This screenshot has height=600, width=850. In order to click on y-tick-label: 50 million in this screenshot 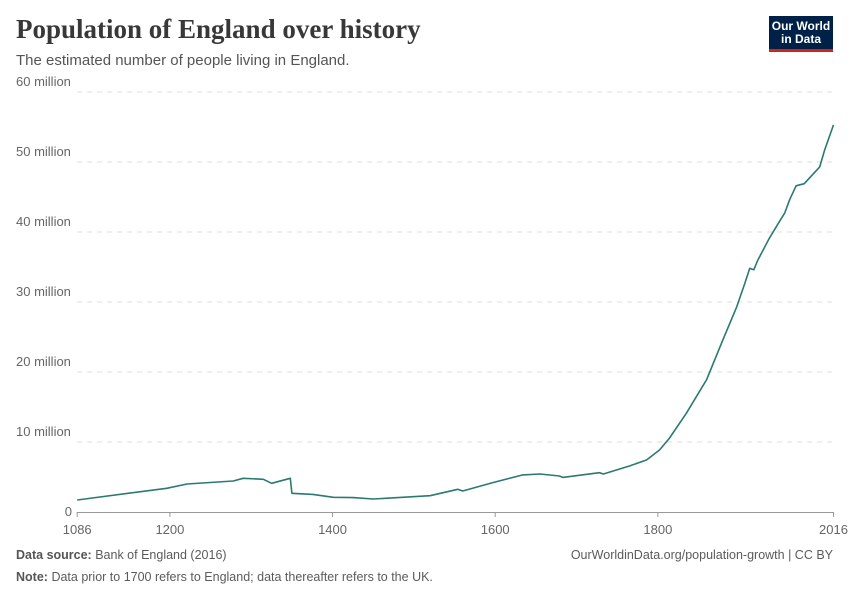, I will do `click(43, 151)`.